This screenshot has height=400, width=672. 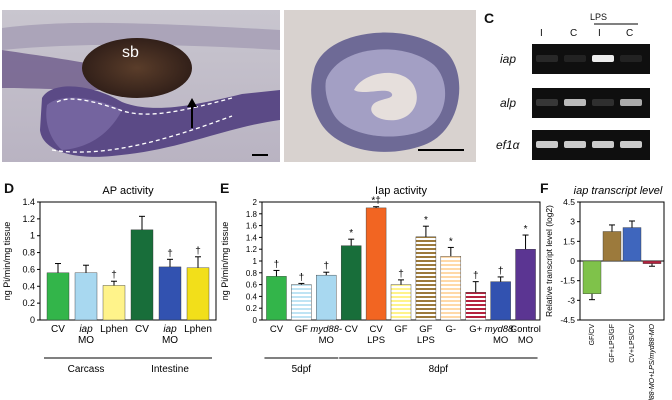 I want to click on y-tick-label: 1.6, so click(x=252, y=226).